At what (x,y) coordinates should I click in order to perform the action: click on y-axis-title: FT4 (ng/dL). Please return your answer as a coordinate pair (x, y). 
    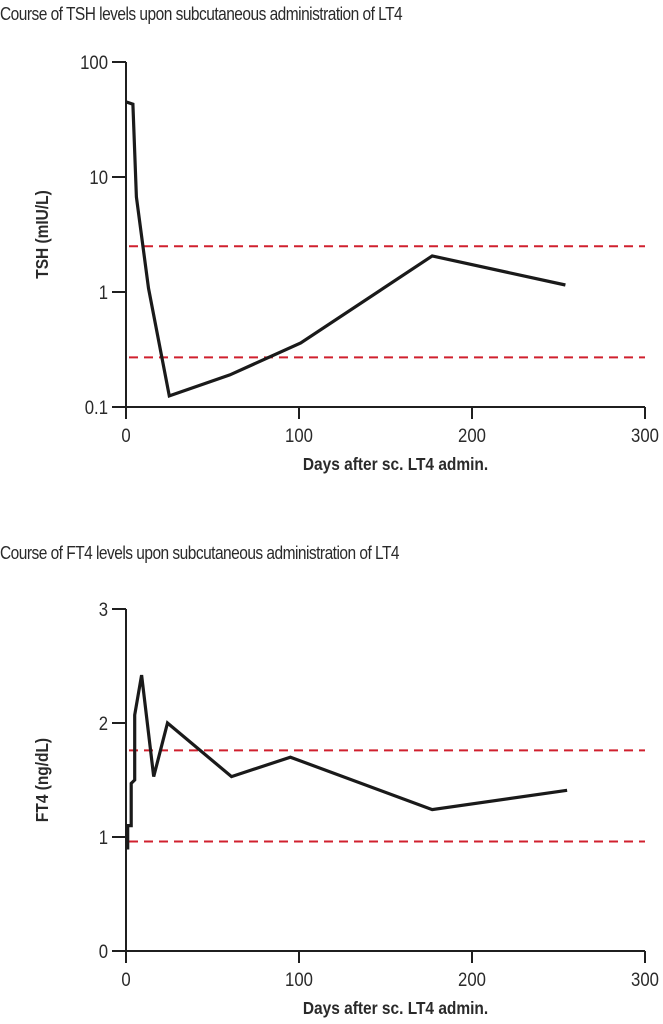
    Looking at the image, I should click on (42, 780).